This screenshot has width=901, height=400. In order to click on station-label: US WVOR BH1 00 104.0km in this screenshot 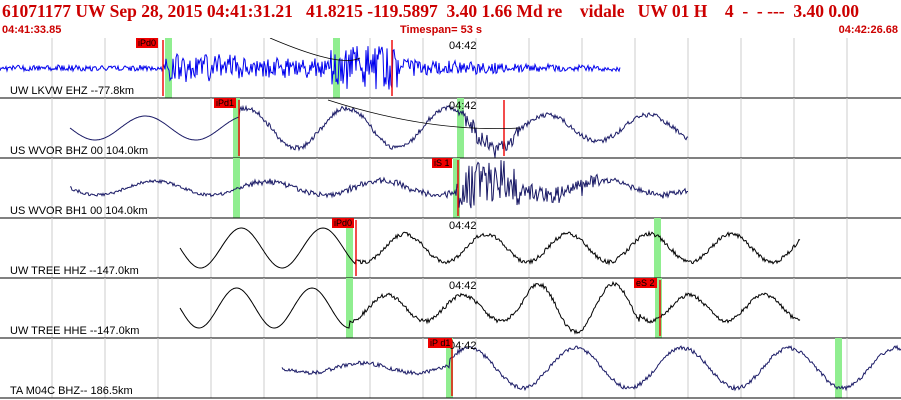, I will do `click(79, 211)`.